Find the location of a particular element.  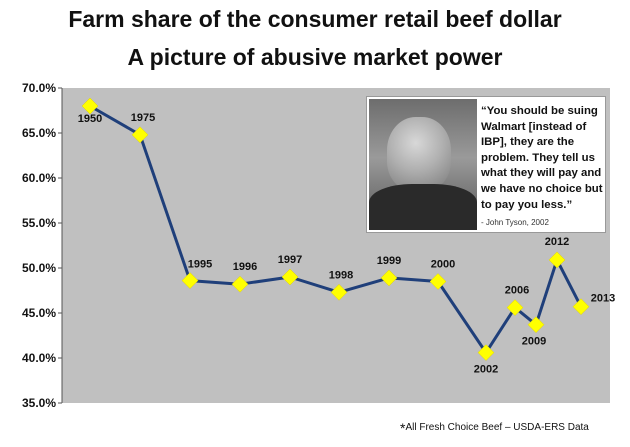

y-tick-label: 35.0% is located at coordinates (39, 403).